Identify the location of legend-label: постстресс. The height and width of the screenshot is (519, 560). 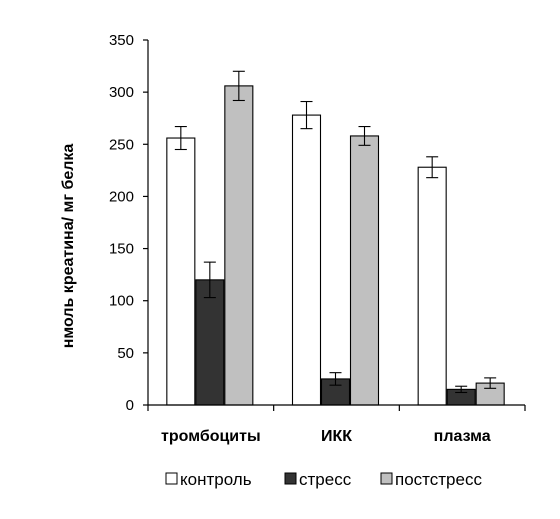
(438, 479).